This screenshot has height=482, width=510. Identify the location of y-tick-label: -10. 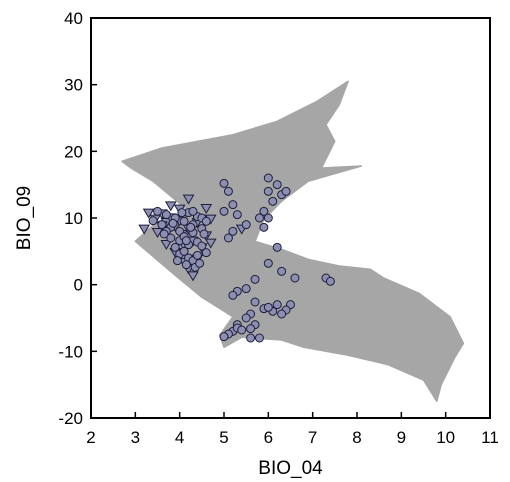
(70, 351).